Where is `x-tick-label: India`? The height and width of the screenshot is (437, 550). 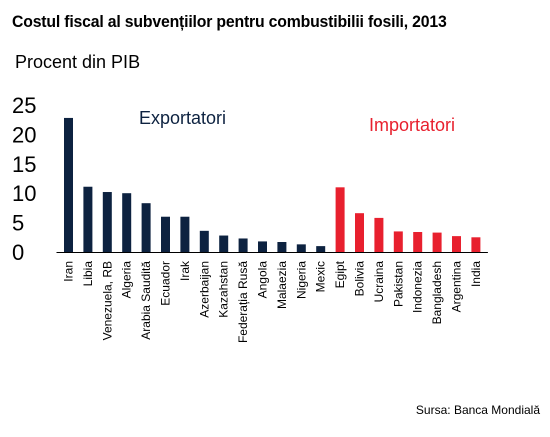
x-tick-label: India is located at coordinates (476, 274).